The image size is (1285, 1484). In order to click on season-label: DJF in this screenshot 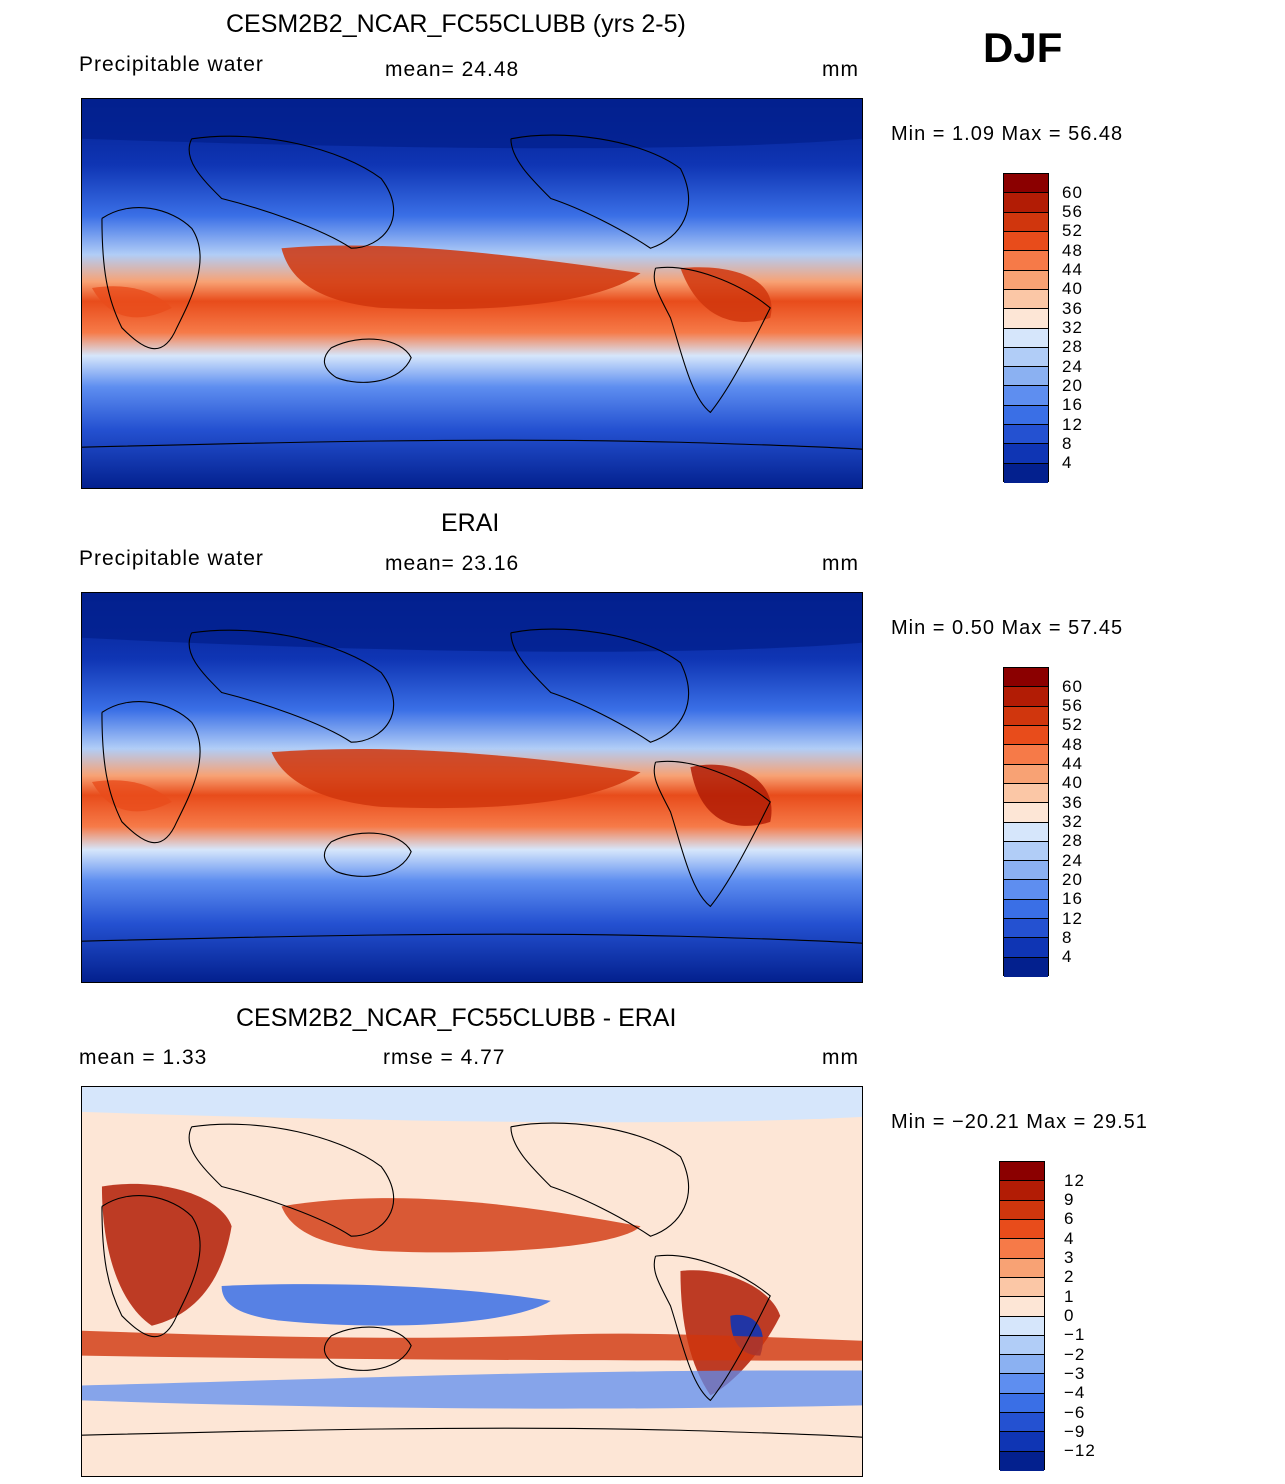, I will do `click(1023, 47)`.